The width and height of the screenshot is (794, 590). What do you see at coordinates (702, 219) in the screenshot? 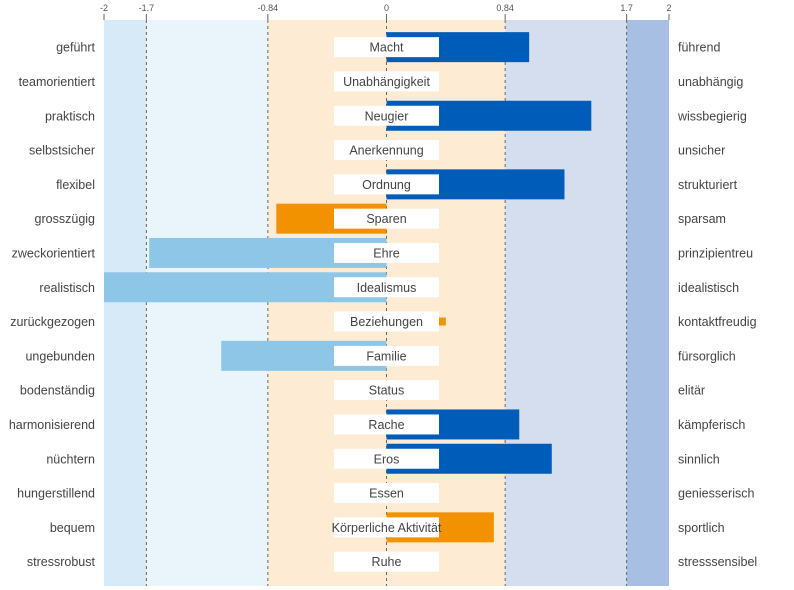
I see `right-pole-label: sparsam` at bounding box center [702, 219].